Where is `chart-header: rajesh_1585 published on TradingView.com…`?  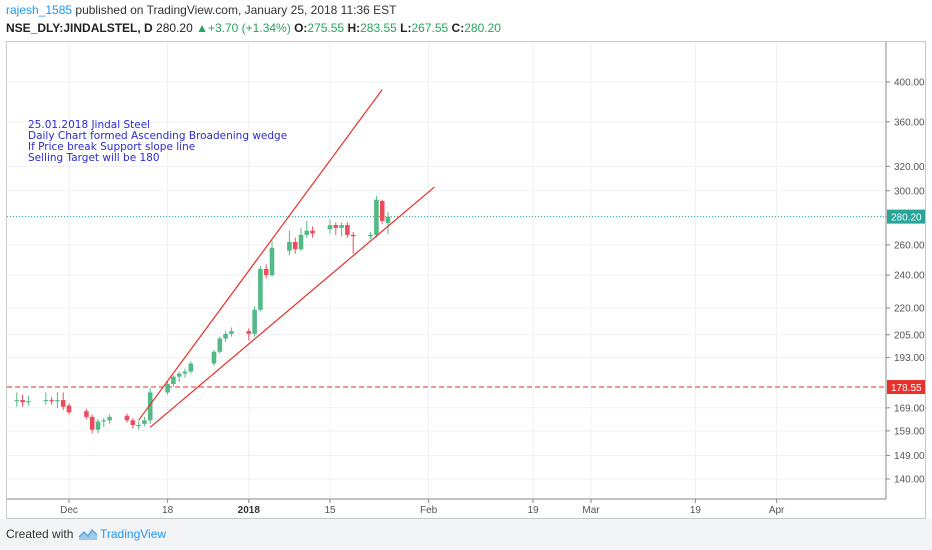
chart-header: rajesh_1585 published on TradingView.com… is located at coordinates (466, 19).